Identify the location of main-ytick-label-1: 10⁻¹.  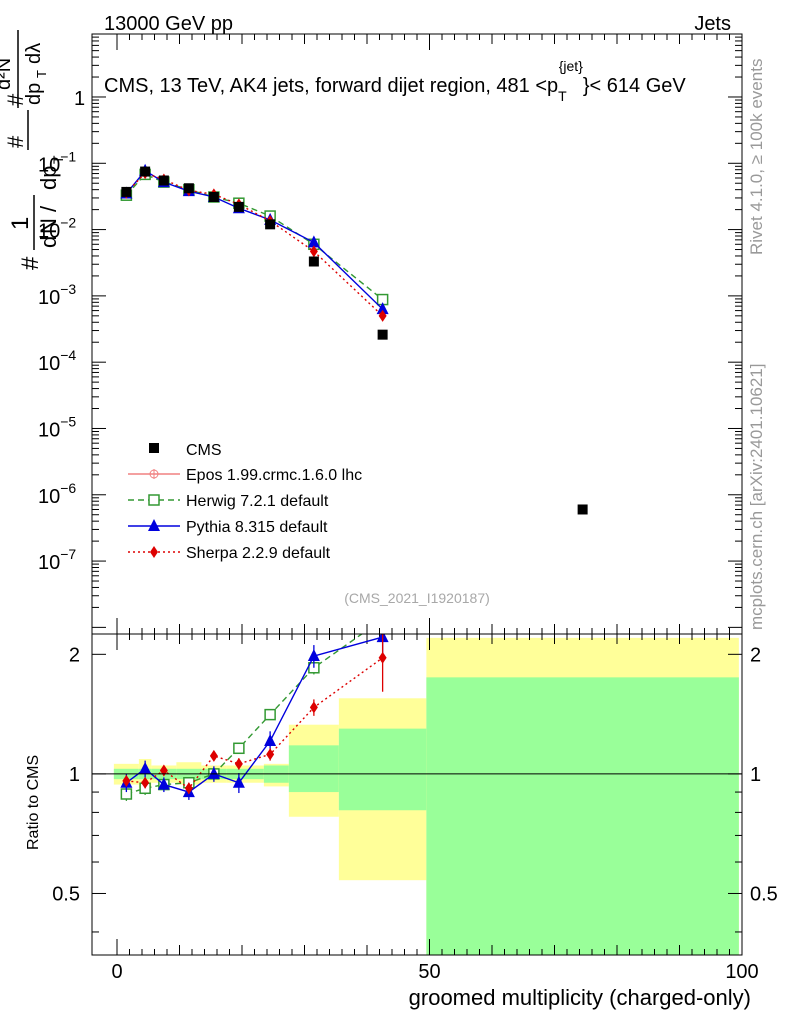
(57, 162).